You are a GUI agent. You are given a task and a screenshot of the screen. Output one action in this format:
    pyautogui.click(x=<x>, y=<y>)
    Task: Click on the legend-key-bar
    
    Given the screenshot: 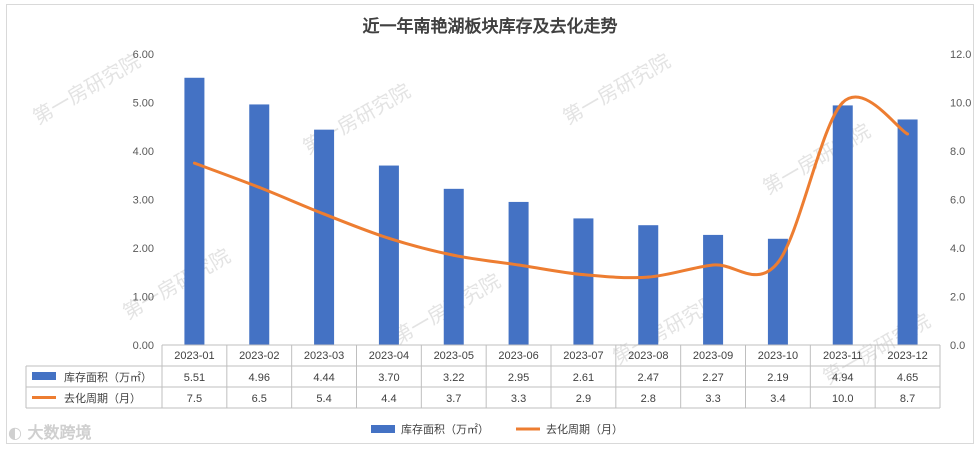 What is the action you would take?
    pyautogui.click(x=383, y=429)
    